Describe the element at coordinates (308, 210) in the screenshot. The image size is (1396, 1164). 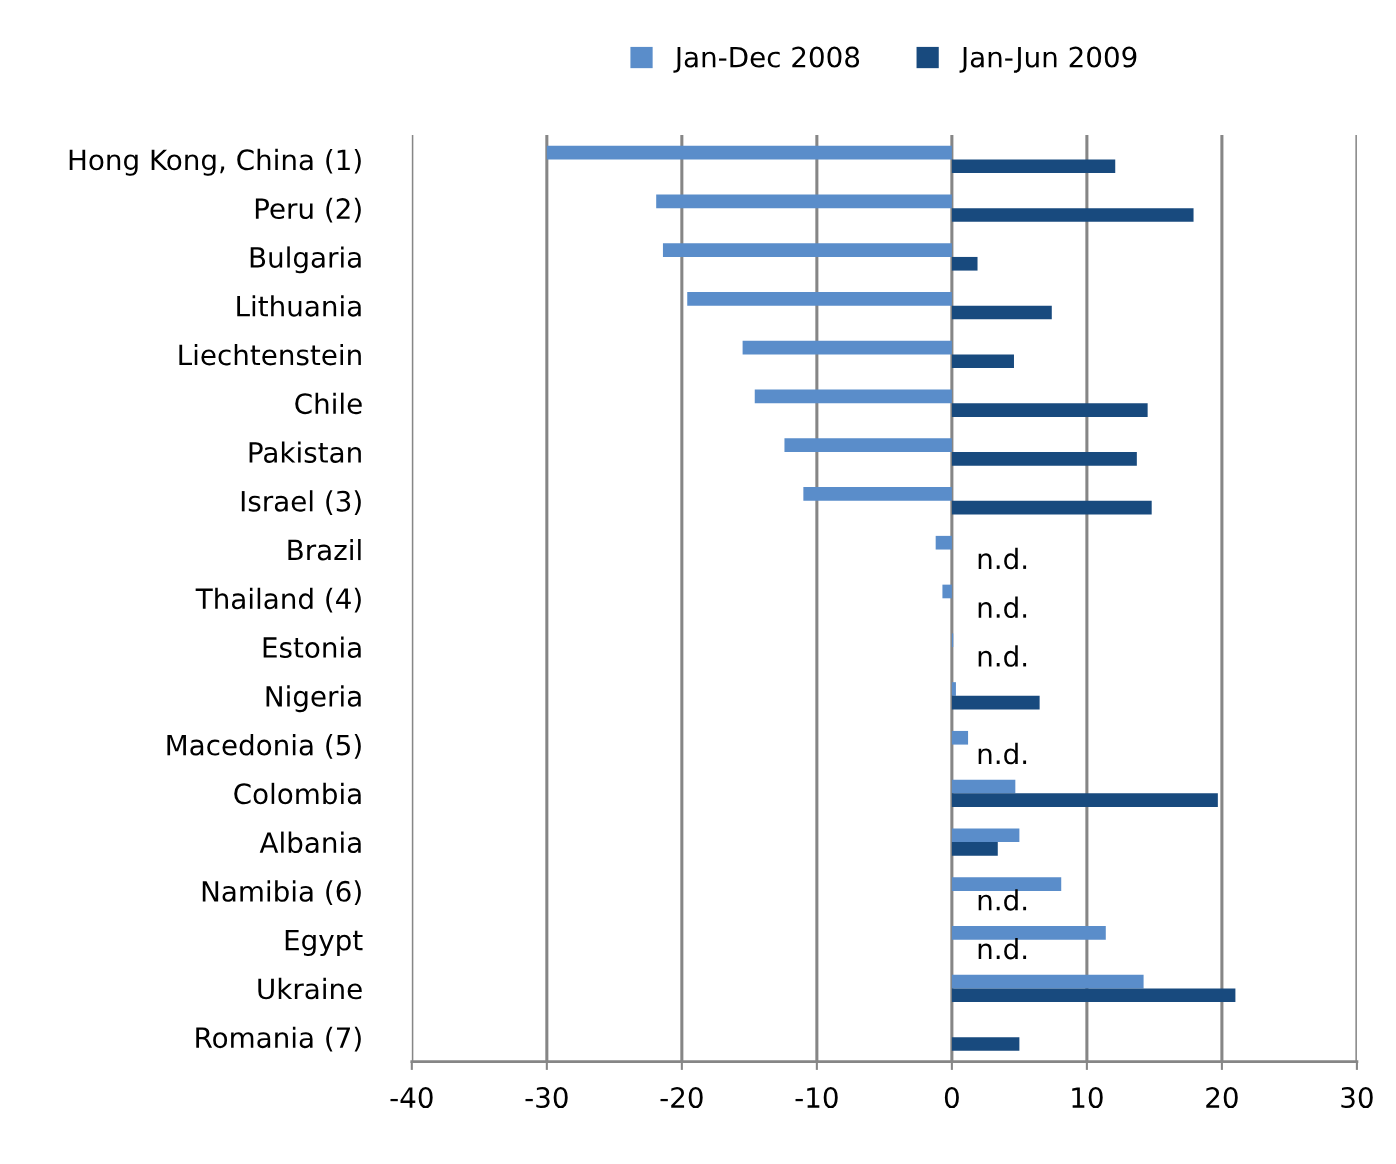
I see `y-tick-label: Peru (2)` at that location.